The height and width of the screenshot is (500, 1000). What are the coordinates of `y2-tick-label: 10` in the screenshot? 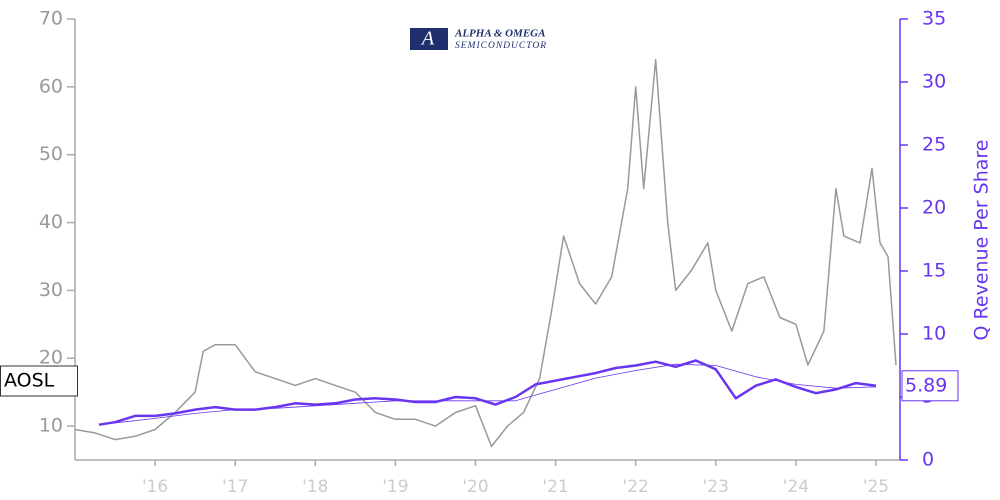 It's located at (934, 334).